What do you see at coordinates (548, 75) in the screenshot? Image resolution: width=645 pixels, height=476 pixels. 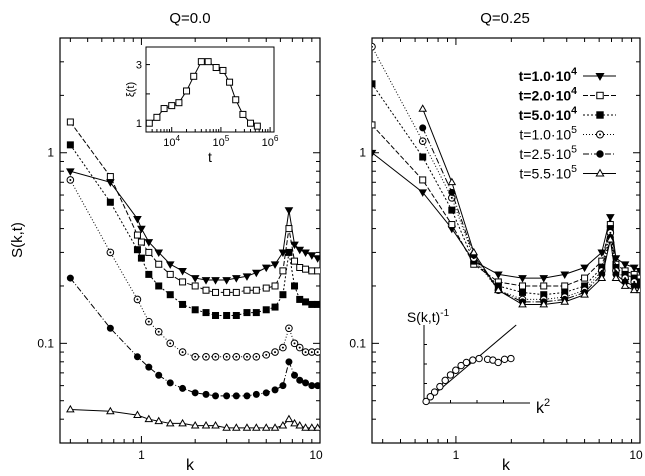 I see `legend-label-1: t=1.0·104` at bounding box center [548, 75].